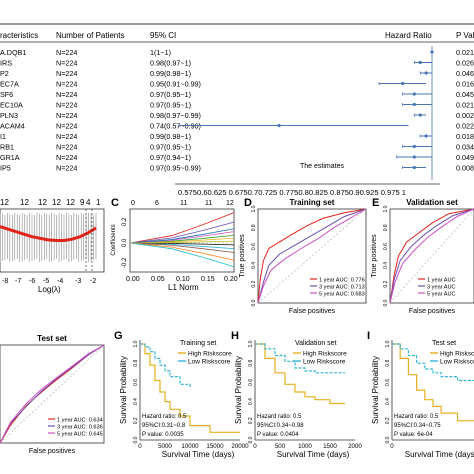 The image size is (474, 474). Describe the element at coordinates (386, 208) in the screenshot. I see `roc-y-tick: 1.0` at that location.